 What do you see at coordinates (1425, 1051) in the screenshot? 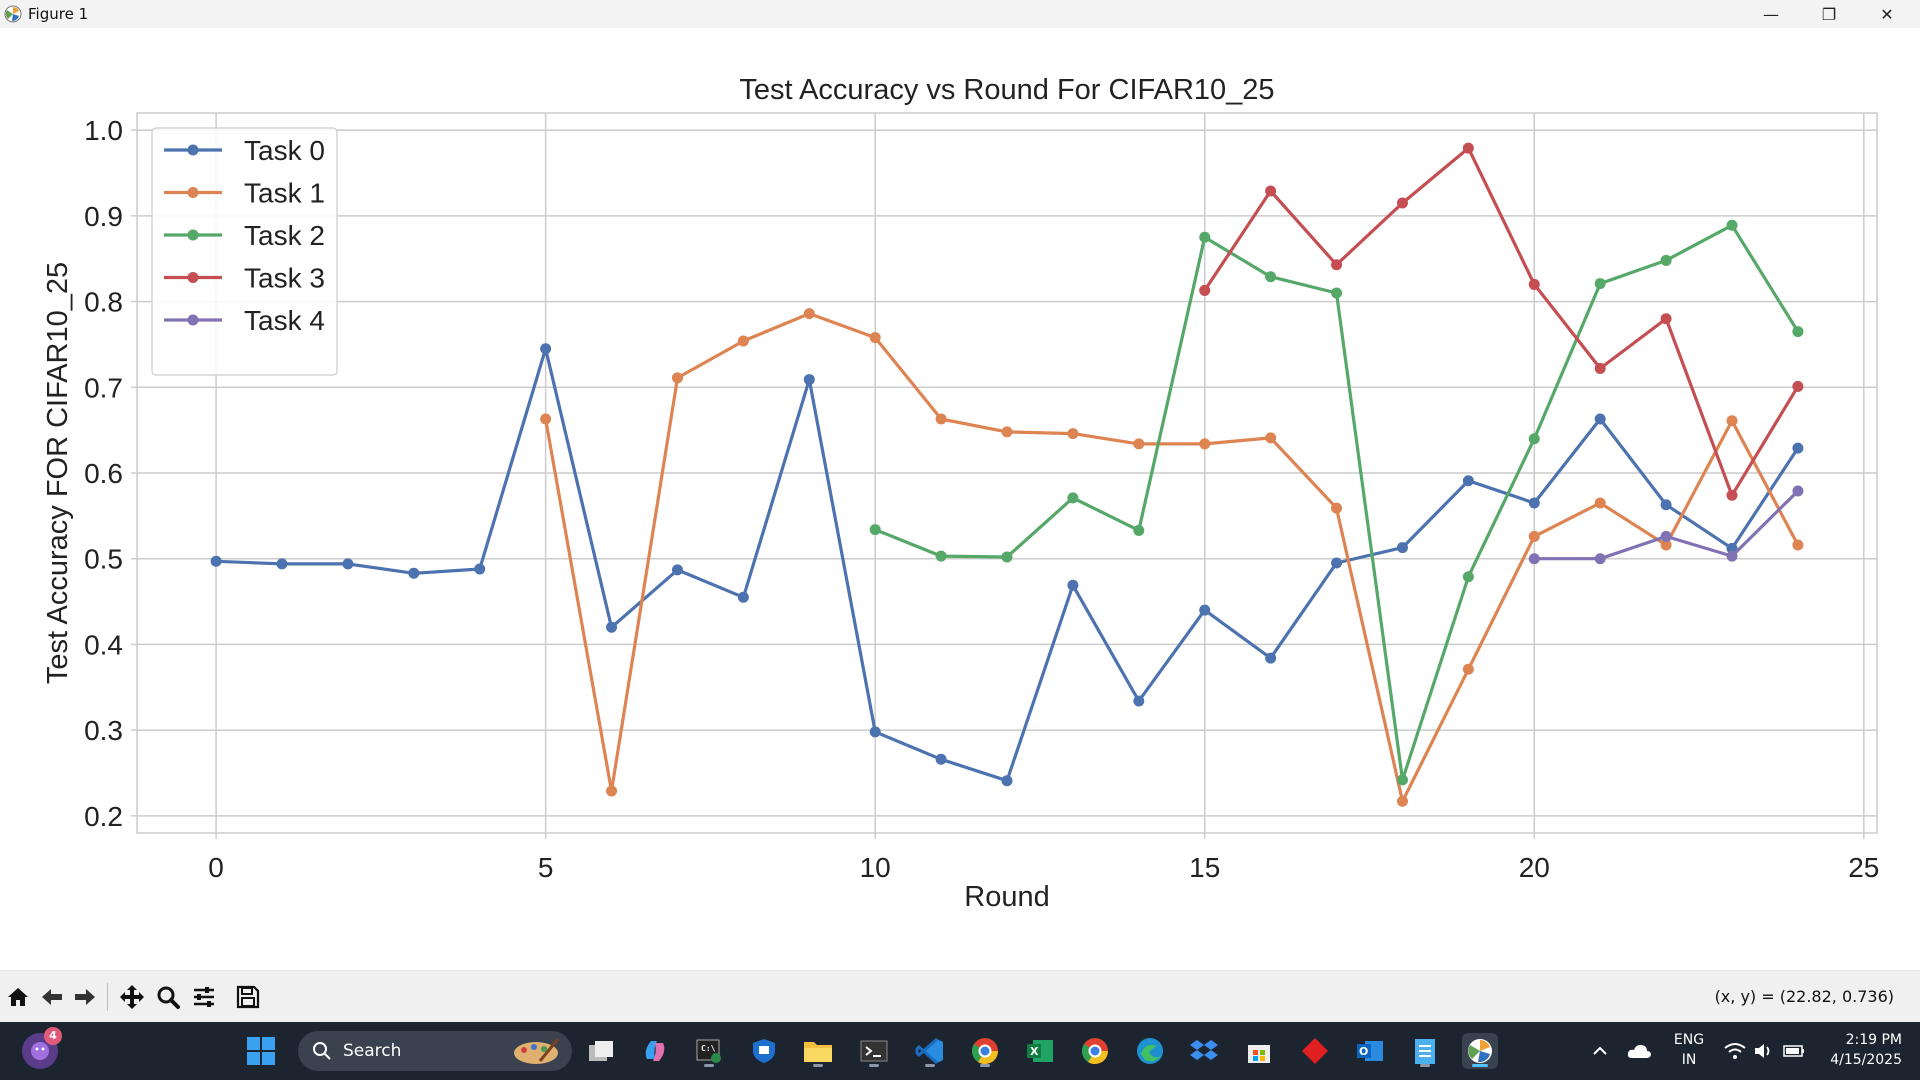
I see `notepad-icon` at bounding box center [1425, 1051].